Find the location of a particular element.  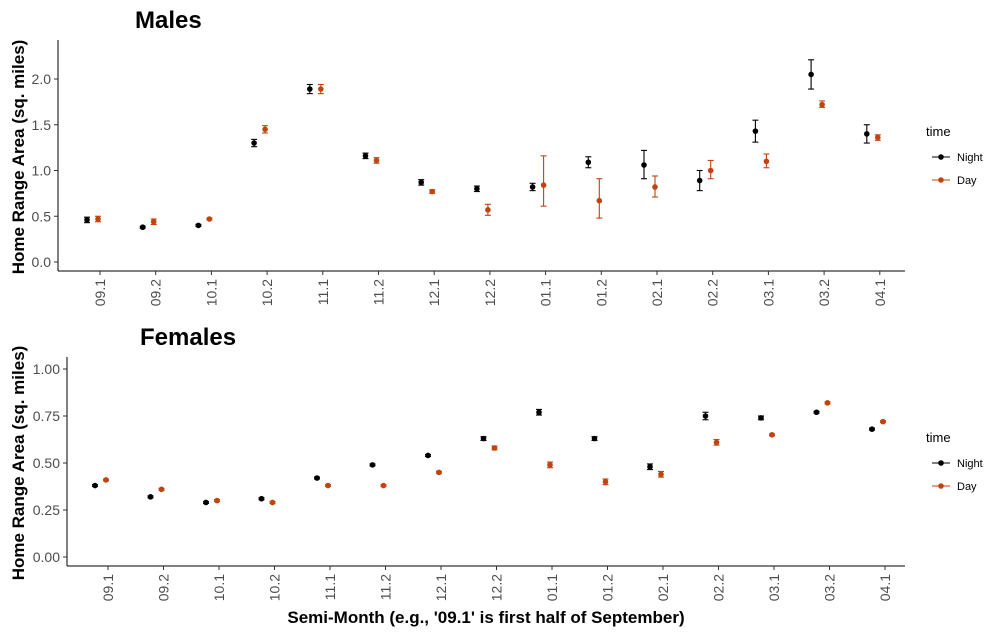

females-x-tick-label: 11.1 is located at coordinates (330, 587).